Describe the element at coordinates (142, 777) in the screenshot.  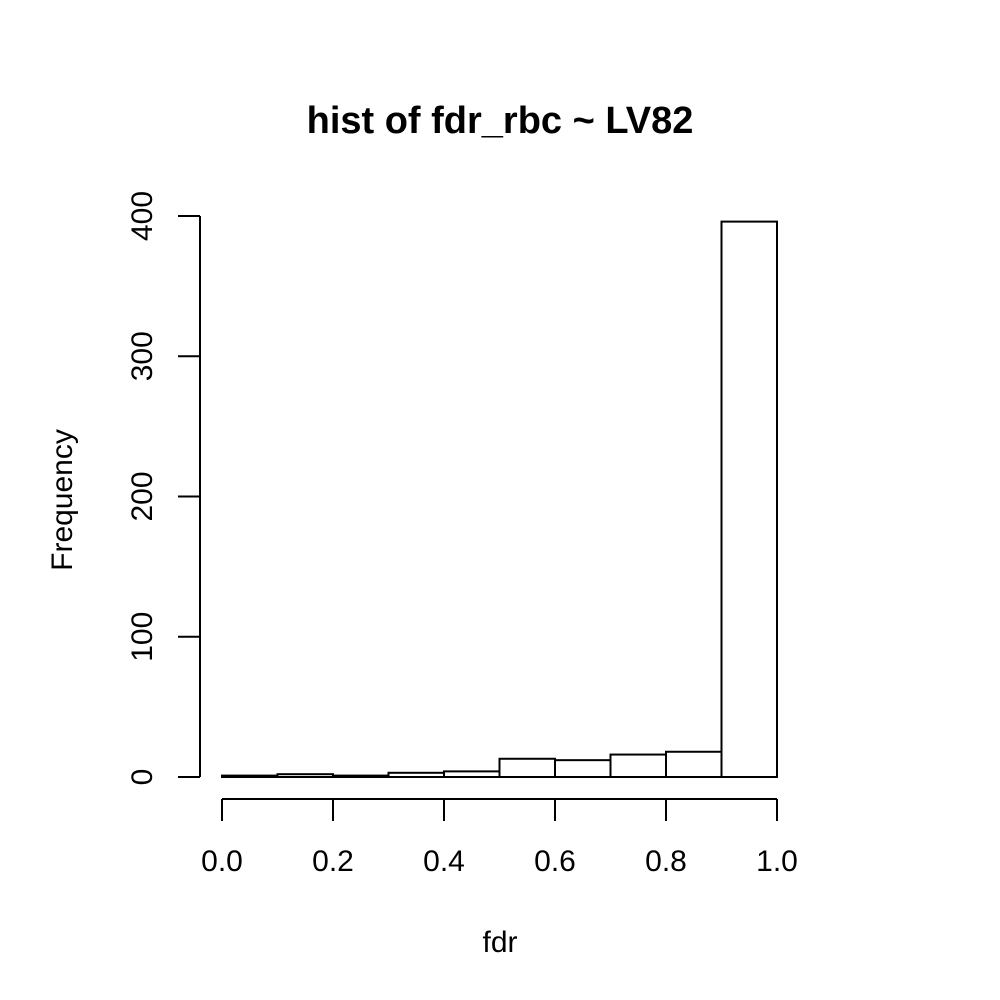
I see `y-tick-label: 0` at that location.